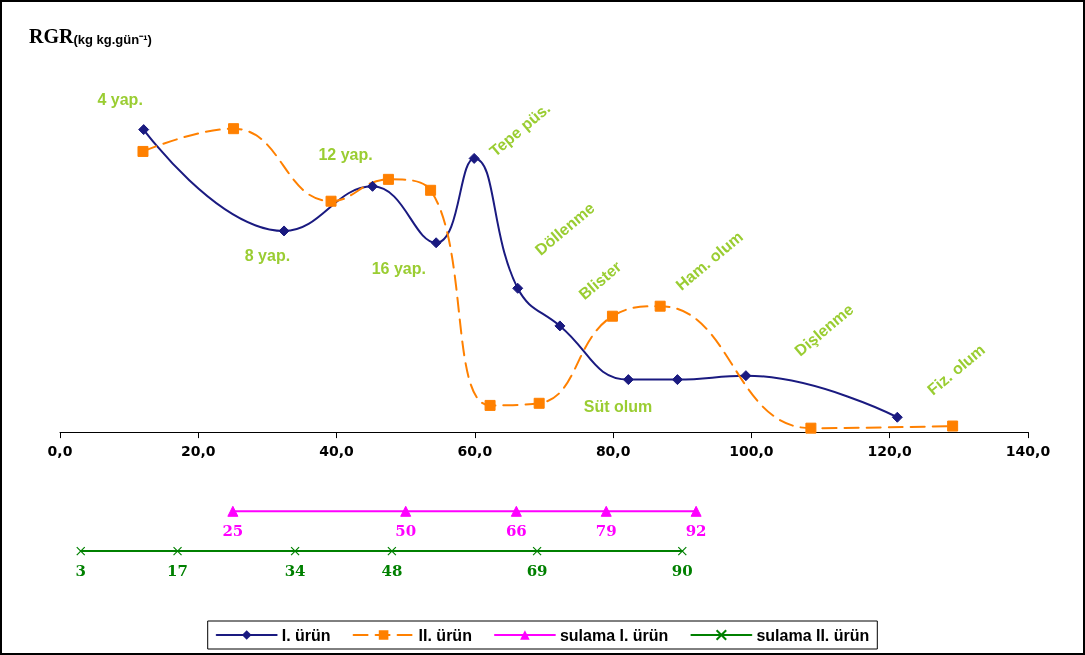 This screenshot has width=1085, height=655. What do you see at coordinates (120, 100) in the screenshot?
I see `text: 4 yap.` at bounding box center [120, 100].